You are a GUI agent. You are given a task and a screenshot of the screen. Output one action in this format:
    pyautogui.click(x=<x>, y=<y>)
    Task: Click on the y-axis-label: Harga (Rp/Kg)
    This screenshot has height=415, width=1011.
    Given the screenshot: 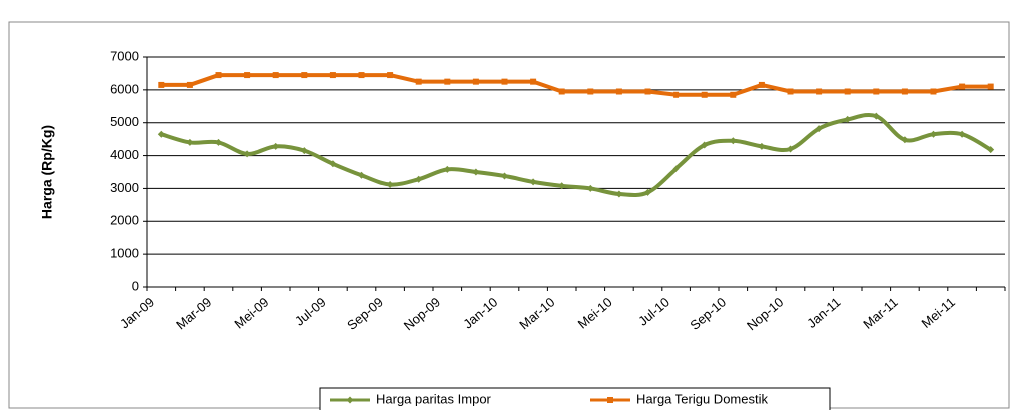 What is the action you would take?
    pyautogui.click(x=47, y=172)
    